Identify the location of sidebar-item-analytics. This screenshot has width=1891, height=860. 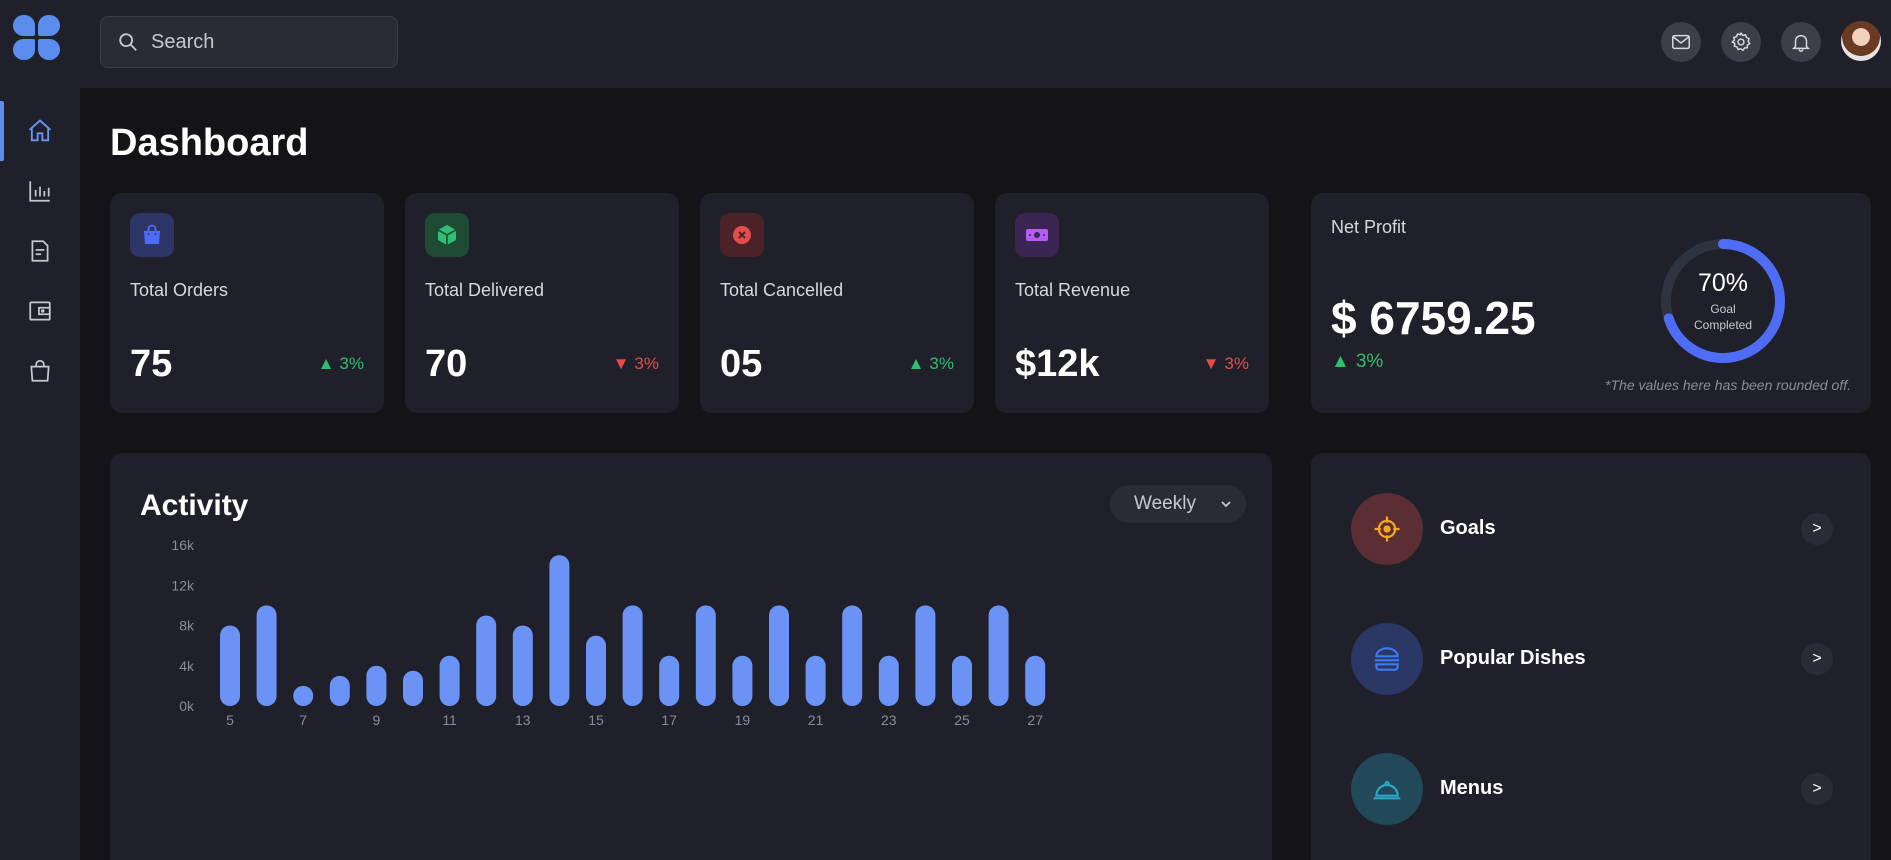
(40, 191).